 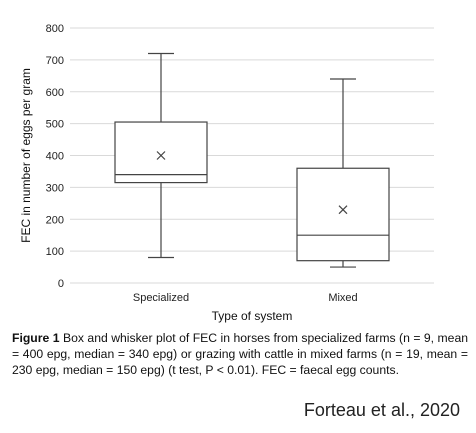 I want to click on y-tick-label: 500, so click(x=55, y=125).